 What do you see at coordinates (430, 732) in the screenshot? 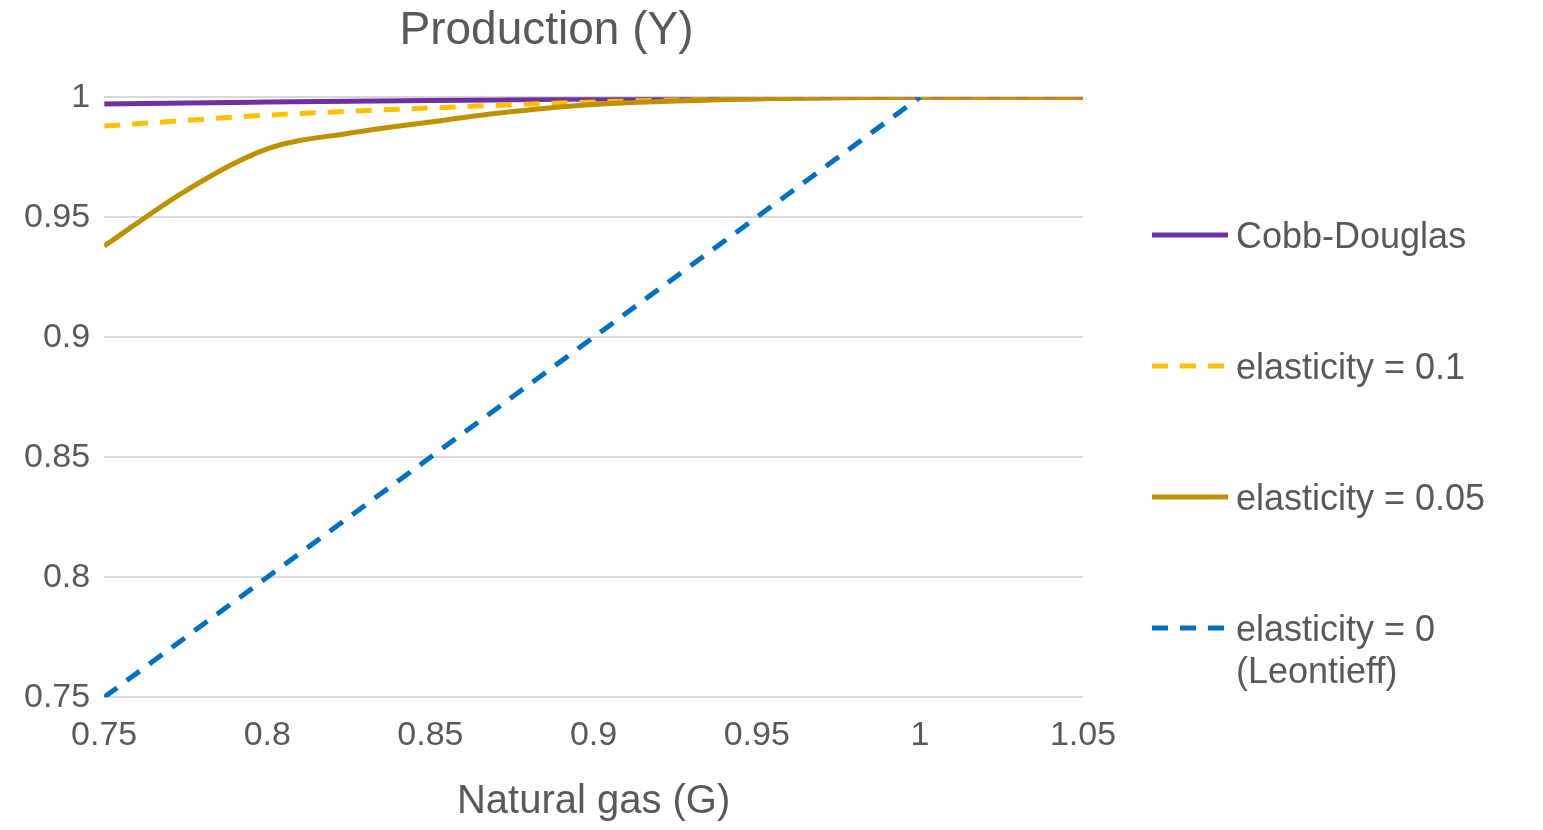
I see `x-tick-label: 0.85` at bounding box center [430, 732].